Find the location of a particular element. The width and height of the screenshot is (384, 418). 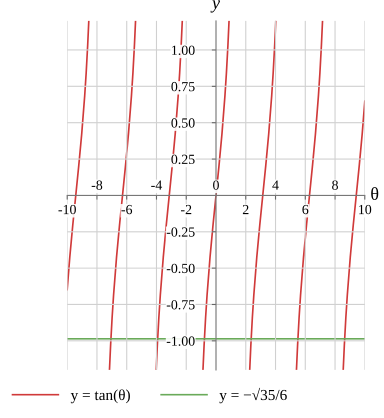

x2-tick-label: -4 is located at coordinates (156, 185).